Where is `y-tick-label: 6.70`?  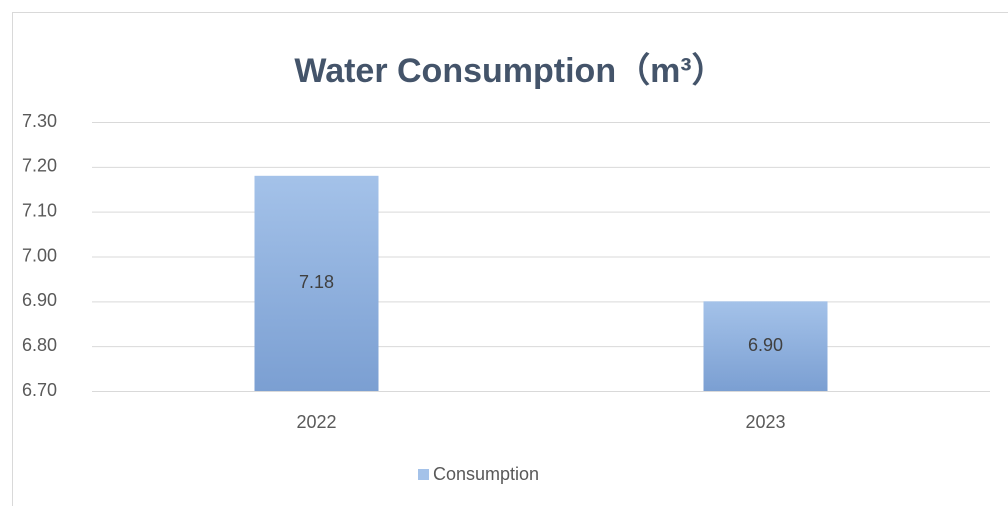 y-tick-label: 6.70 is located at coordinates (39, 390).